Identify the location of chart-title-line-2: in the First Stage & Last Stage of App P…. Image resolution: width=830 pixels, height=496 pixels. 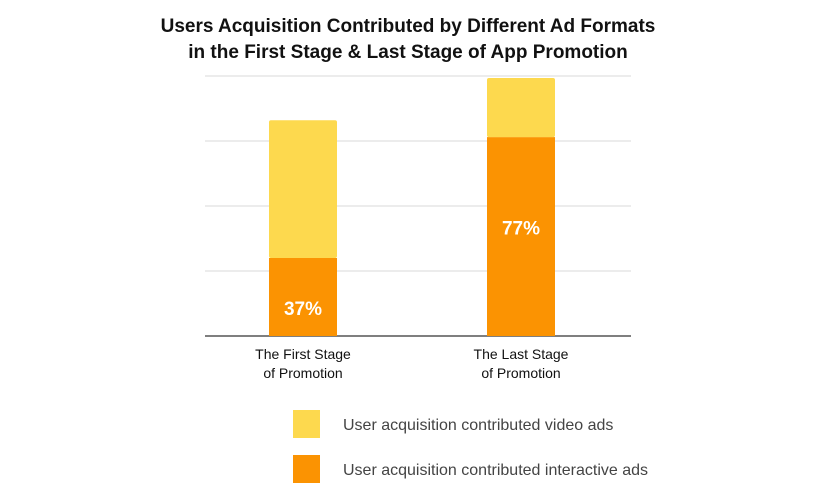
(408, 52).